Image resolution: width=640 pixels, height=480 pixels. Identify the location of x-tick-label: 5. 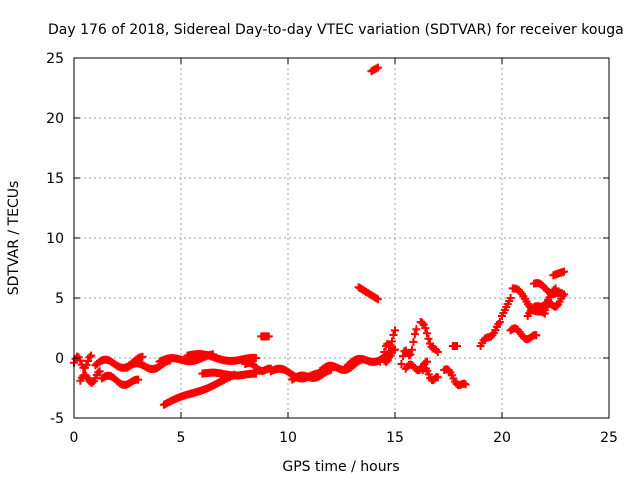
(181, 438).